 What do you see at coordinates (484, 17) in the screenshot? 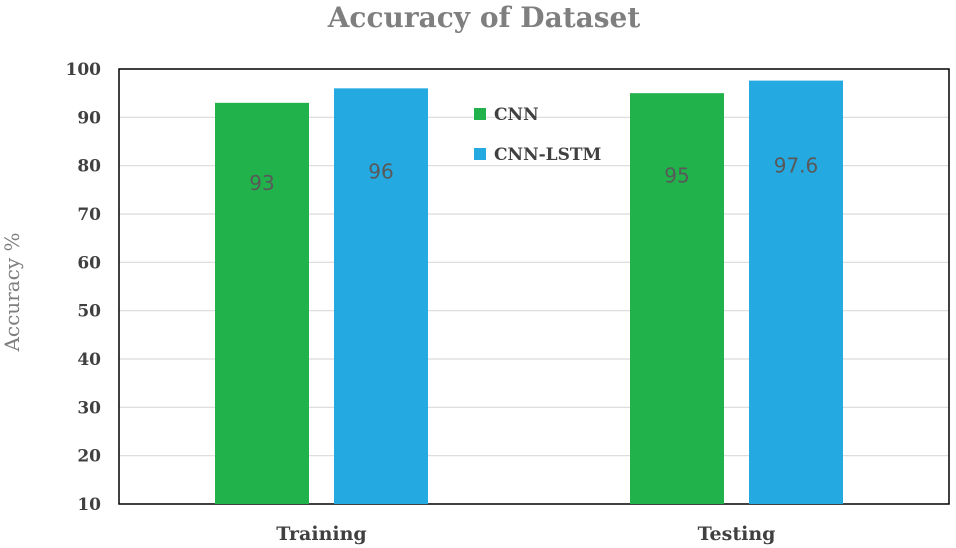
I see `chart-title: Accuracy of Dataset` at bounding box center [484, 17].